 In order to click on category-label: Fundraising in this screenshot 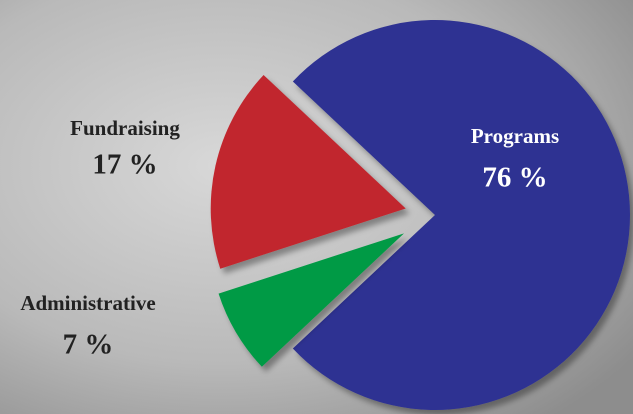, I will do `click(125, 128)`.